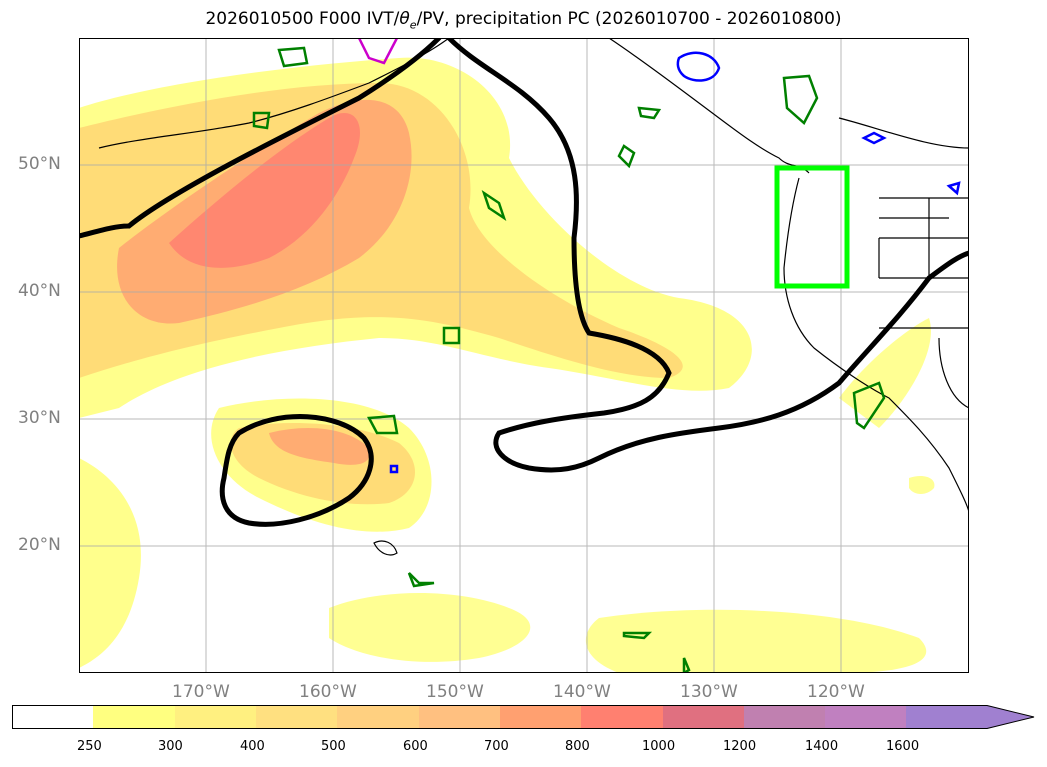 This screenshot has height=767, width=1047. Describe the element at coordinates (496, 746) in the screenshot. I see `colorbar-label: 700` at that location.